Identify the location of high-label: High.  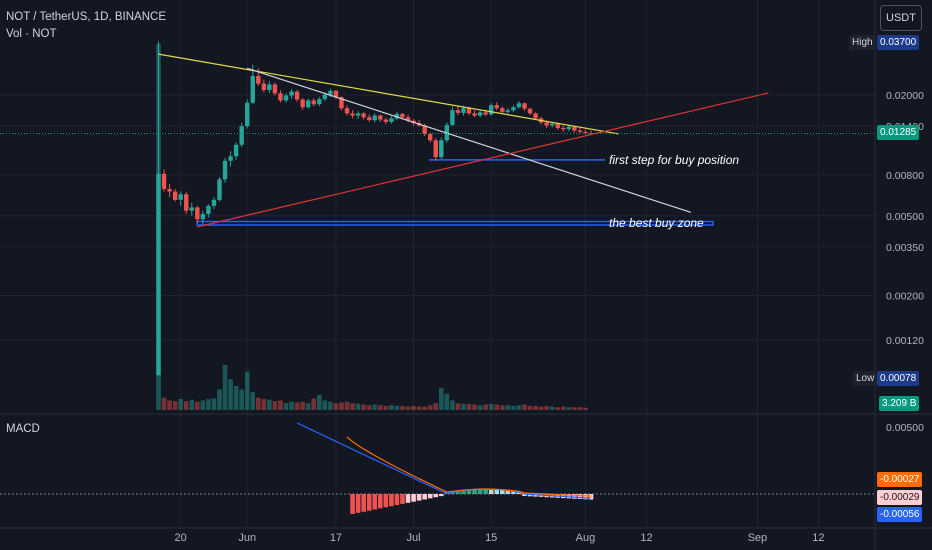
(862, 42).